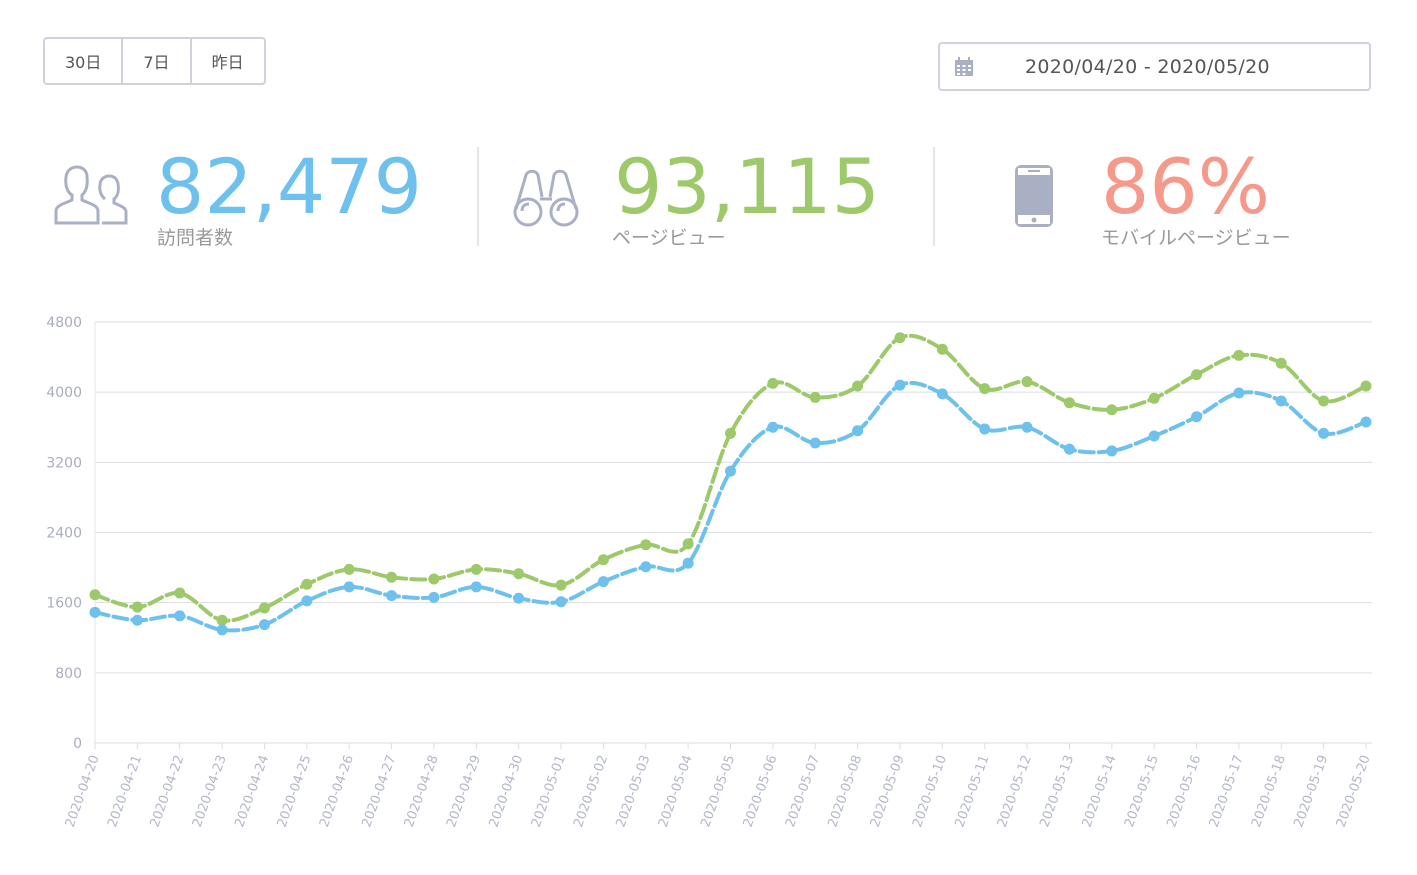 The image size is (1417, 875). I want to click on y-tick-label: 800, so click(68, 674).